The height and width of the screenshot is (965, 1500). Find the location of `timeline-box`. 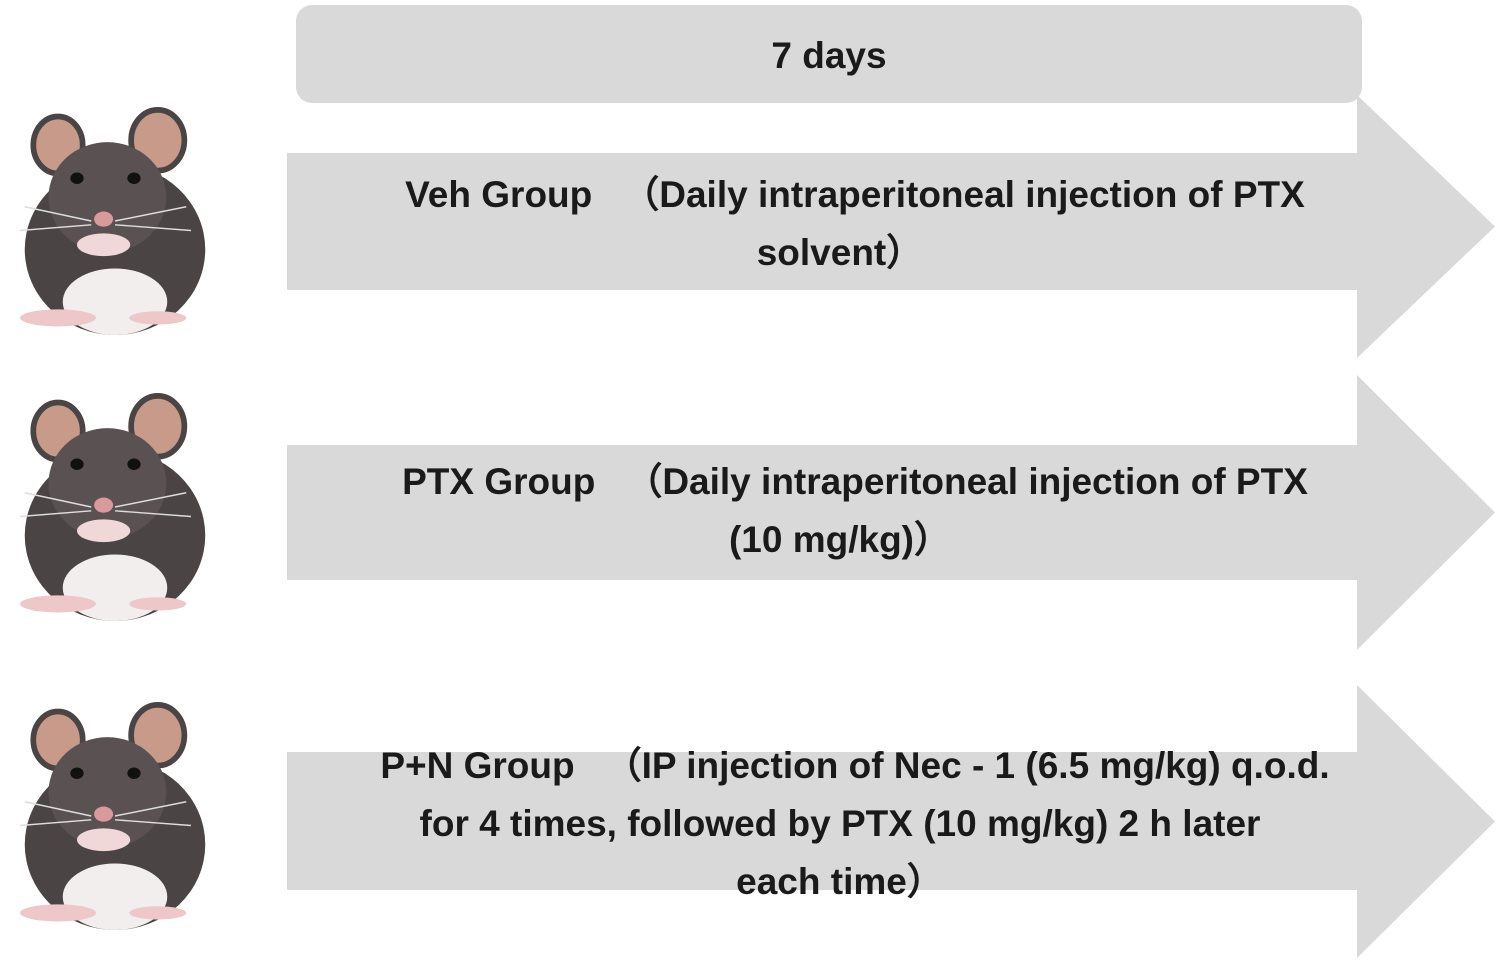

timeline-box is located at coordinates (829, 54).